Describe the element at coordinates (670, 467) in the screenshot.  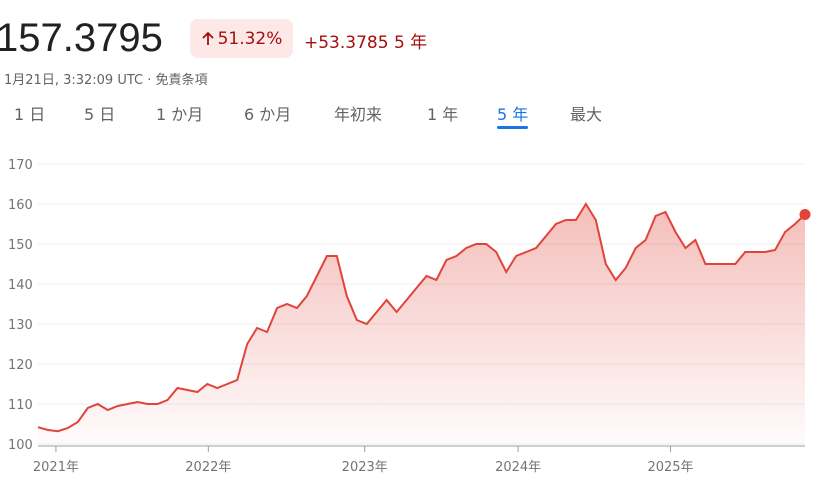
I see `x-tick-label: 2025年` at that location.